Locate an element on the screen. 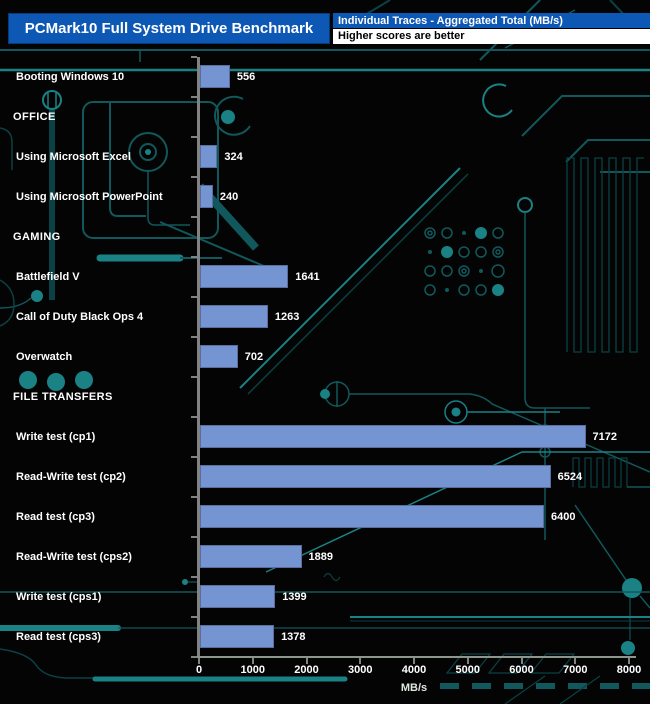 Image resolution: width=650 pixels, height=704 pixels. x-axis-tick-label: 1000 is located at coordinates (252, 670).